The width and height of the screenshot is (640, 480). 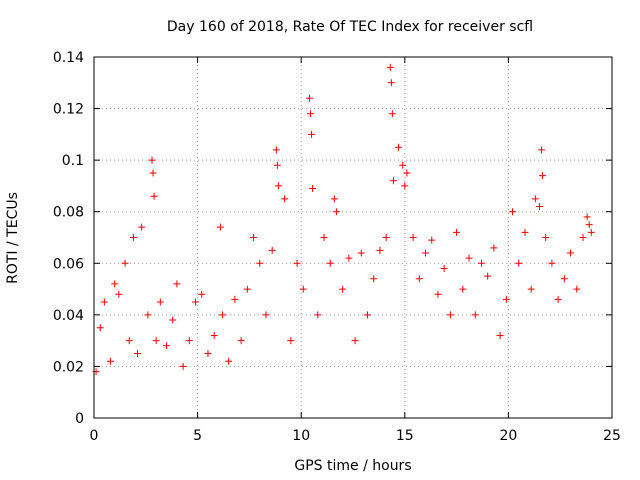 What do you see at coordinates (612, 436) in the screenshot?
I see `x-tick-label: 25` at bounding box center [612, 436].